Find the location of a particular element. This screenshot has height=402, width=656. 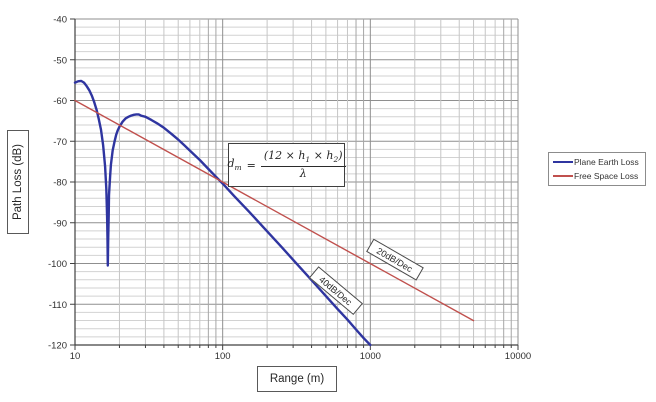

y-tick-label: -50 is located at coordinates (60, 60).